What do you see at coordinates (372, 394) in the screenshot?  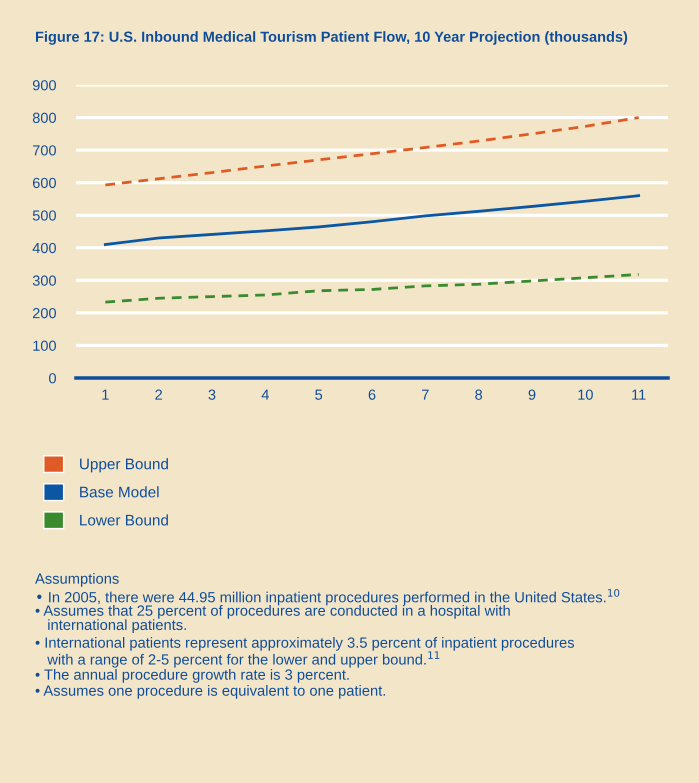 I see `x-tick-label: 6` at bounding box center [372, 394].